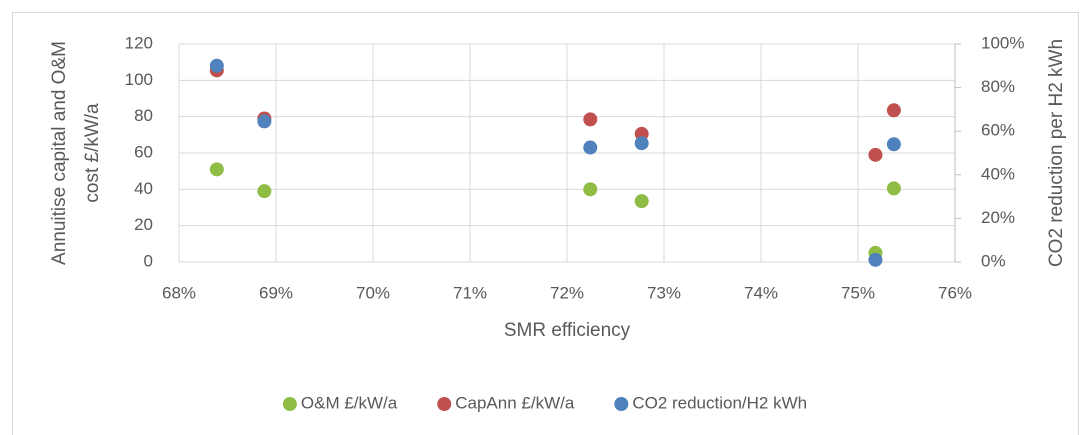 Image resolution: width=1091 pixels, height=435 pixels. What do you see at coordinates (143, 224) in the screenshot?
I see `y-tick-label: 20` at bounding box center [143, 224].